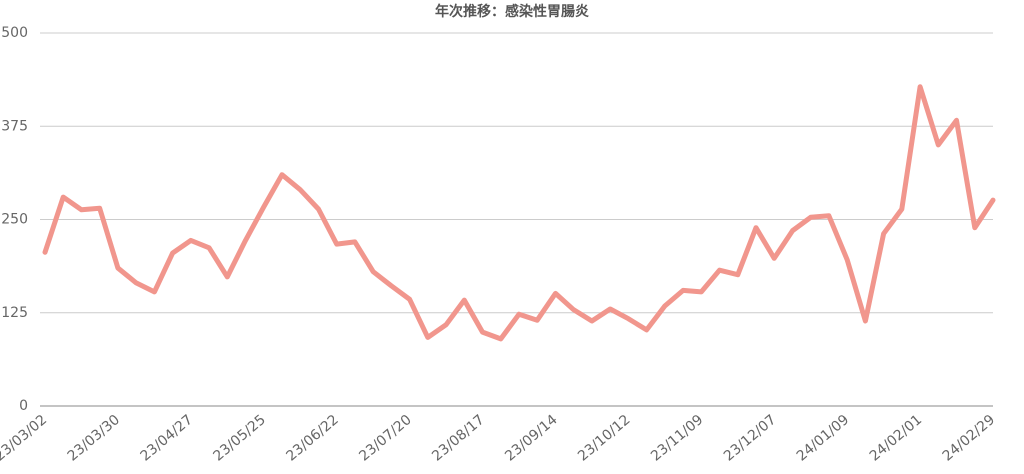  What do you see at coordinates (14, 33) in the screenshot?
I see `y-tick-label: 500` at bounding box center [14, 33].